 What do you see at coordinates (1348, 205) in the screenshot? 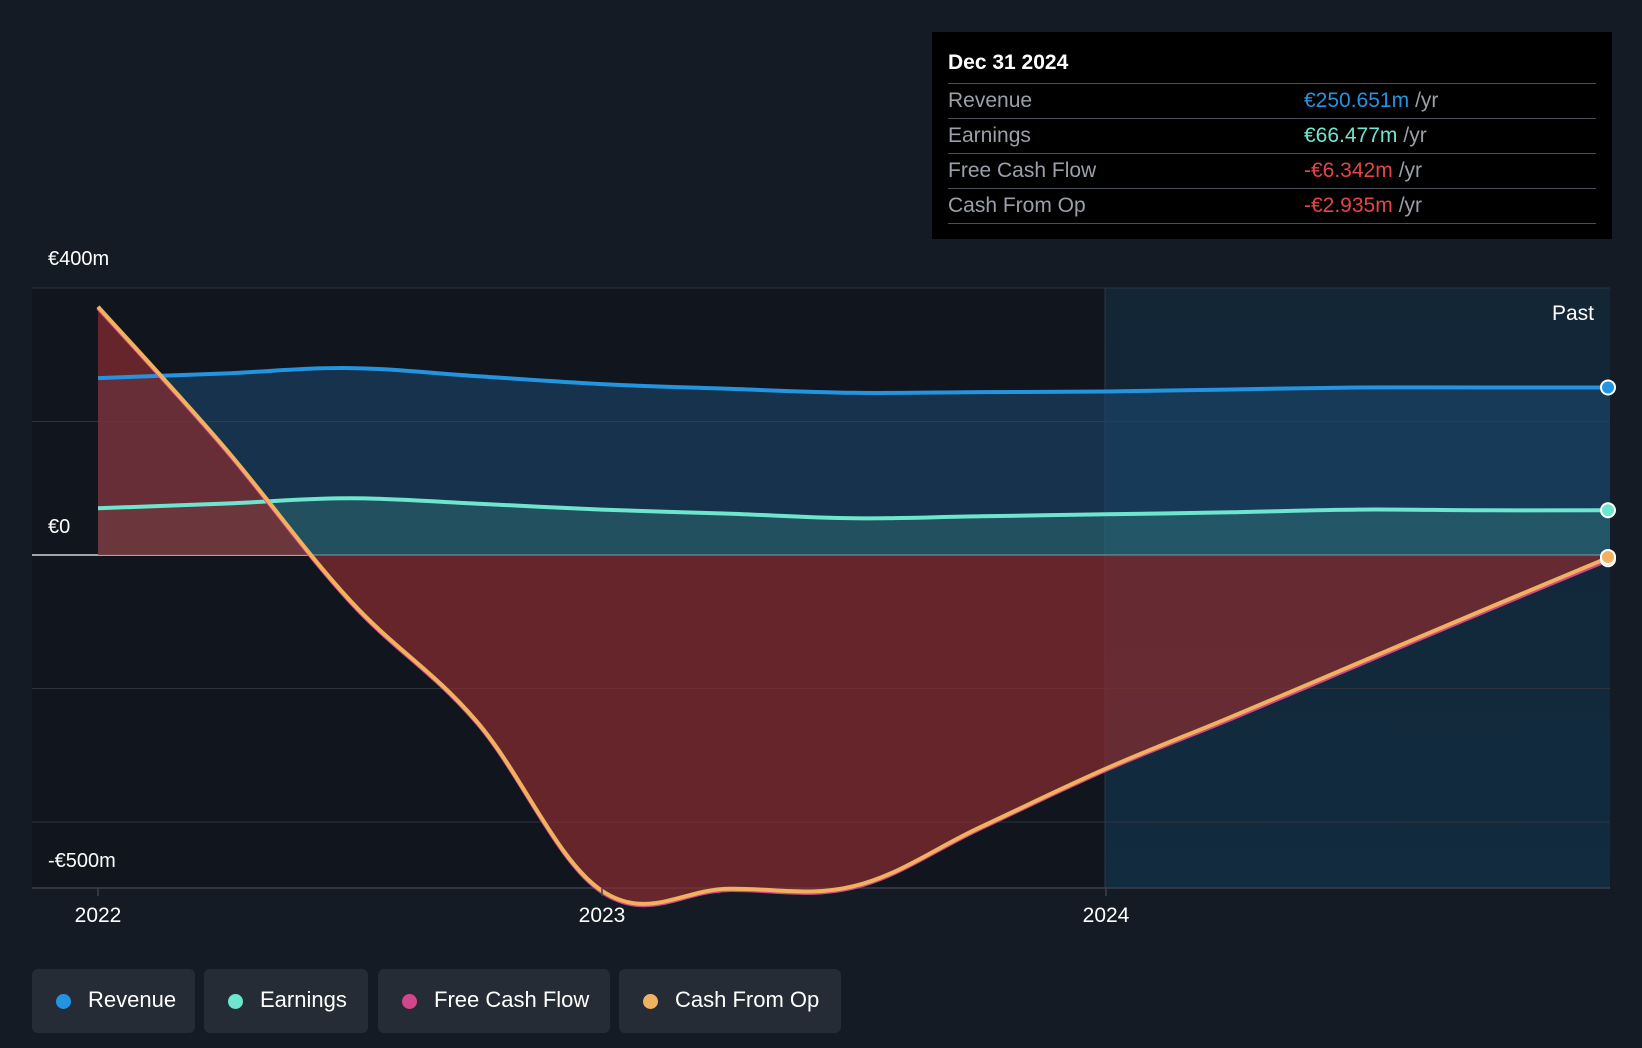
I see `tooltip-value: -€2.935m` at bounding box center [1348, 205].